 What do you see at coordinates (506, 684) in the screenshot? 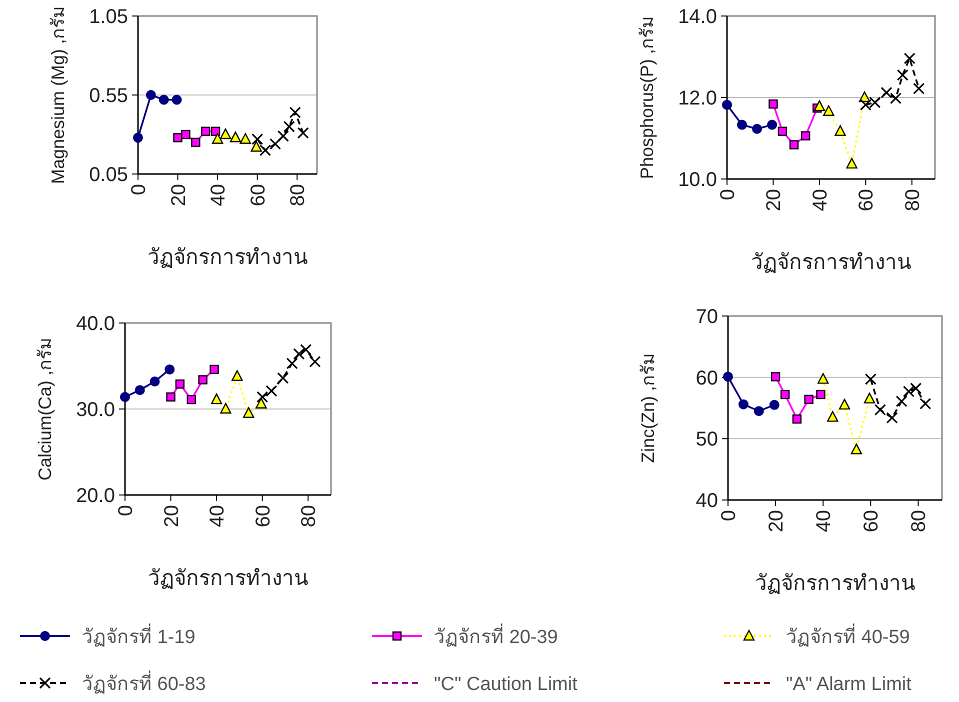
I see `legend-label: "C" Caution Limit` at bounding box center [506, 684].